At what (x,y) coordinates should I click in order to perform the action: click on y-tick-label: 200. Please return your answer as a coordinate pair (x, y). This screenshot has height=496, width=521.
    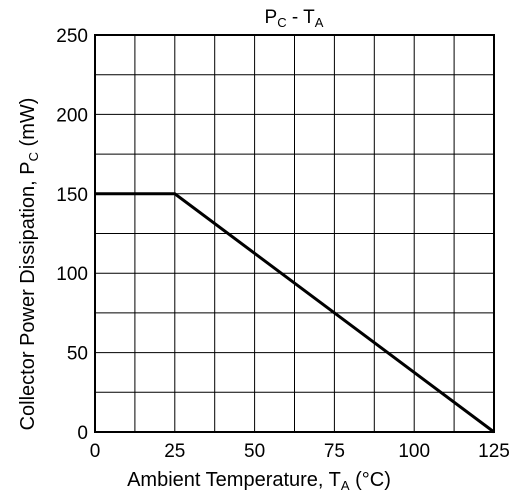
    Looking at the image, I should click on (72, 115).